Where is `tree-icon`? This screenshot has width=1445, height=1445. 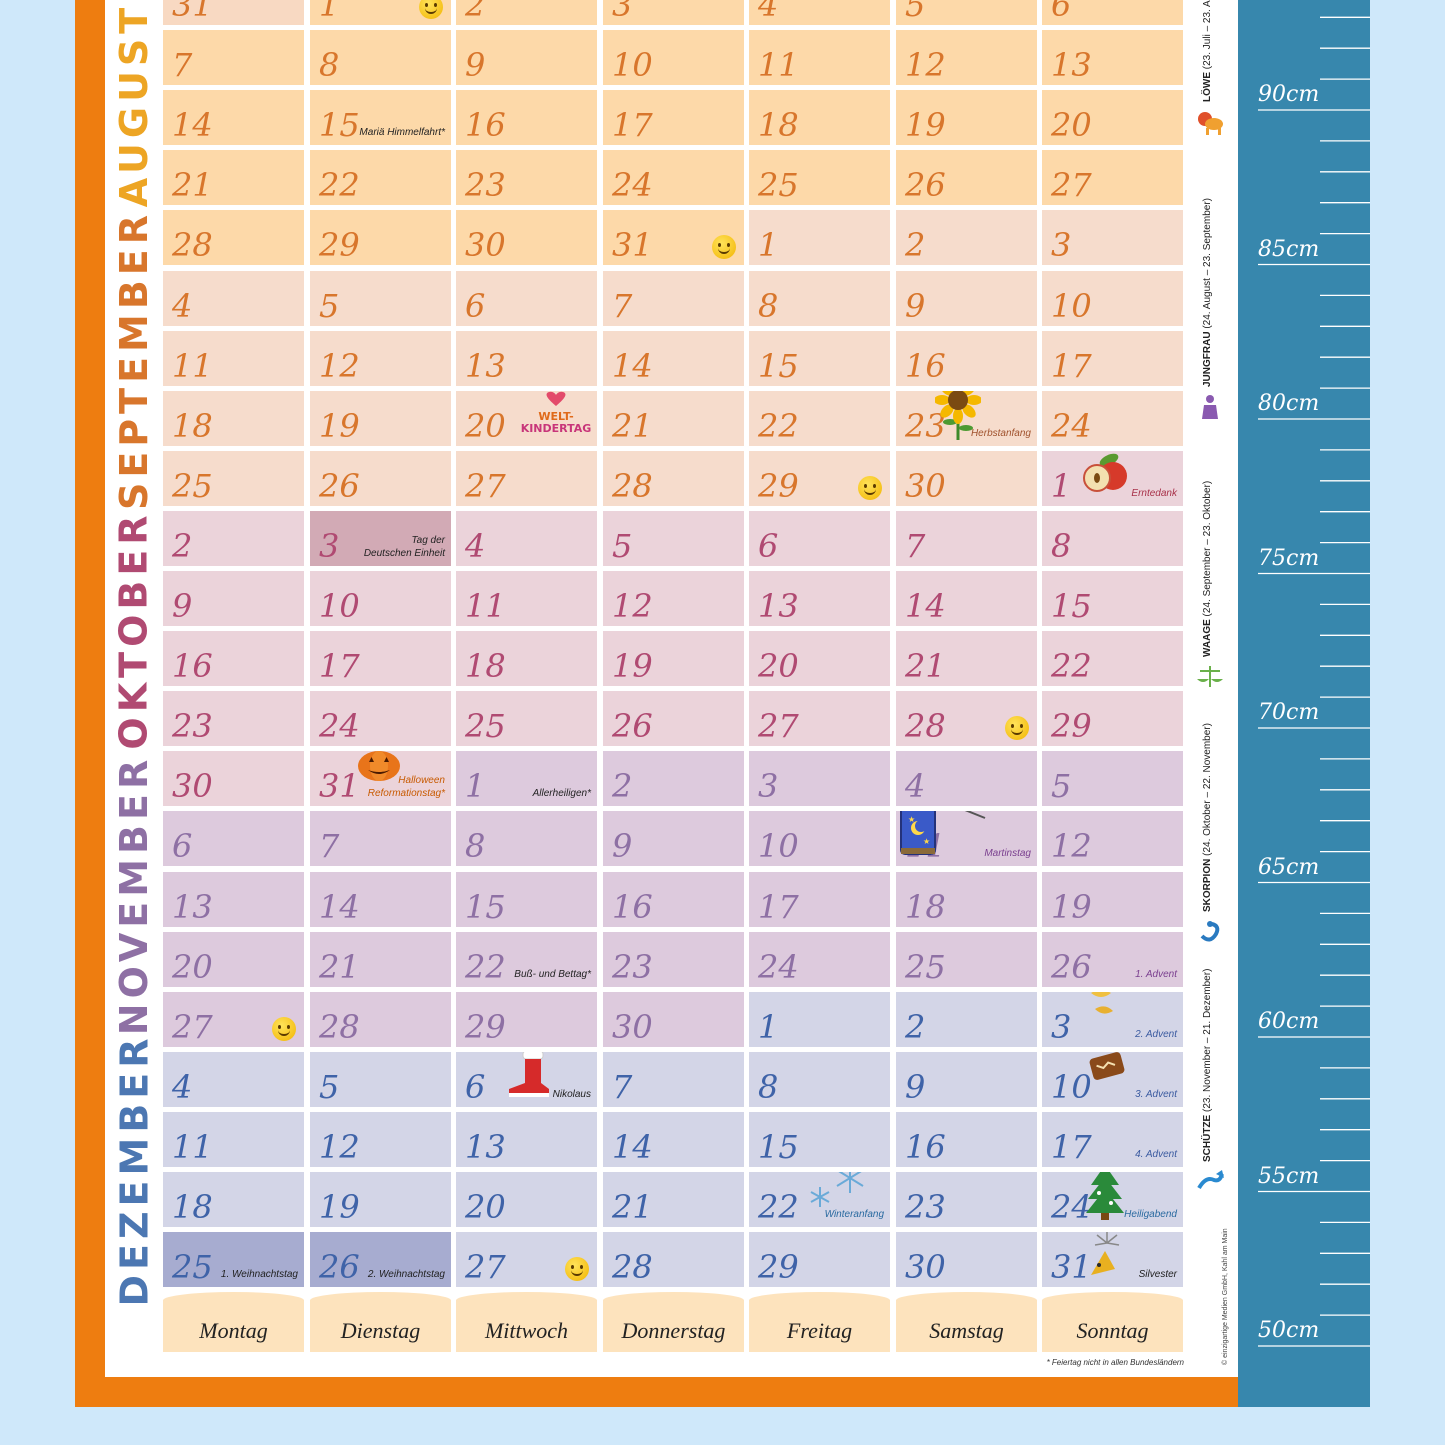 tree-icon is located at coordinates (1105, 1198).